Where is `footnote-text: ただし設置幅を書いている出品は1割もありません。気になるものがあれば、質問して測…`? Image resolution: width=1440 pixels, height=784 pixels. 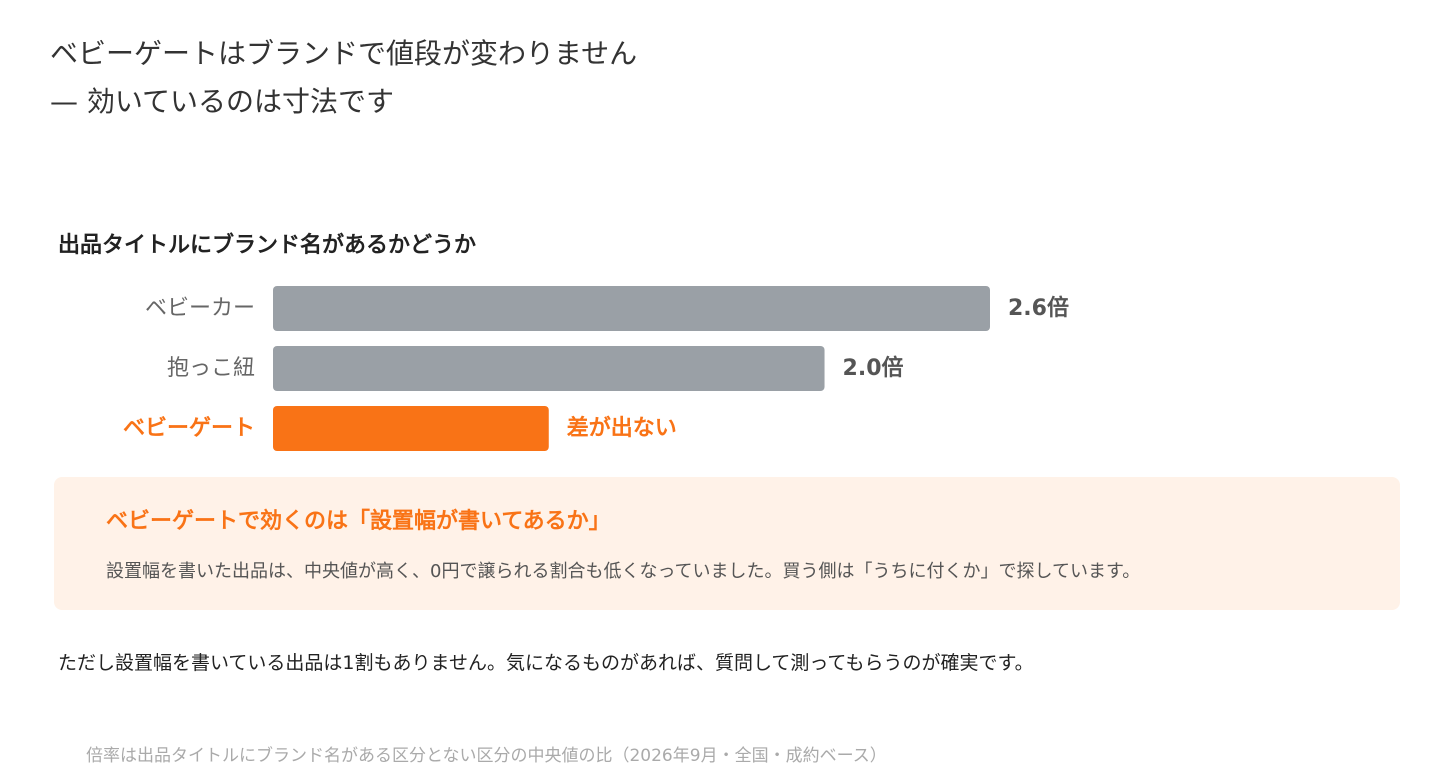 footnote-text: ただし設置幅を書いている出品は1割もありません。気になるものがあれば、質問して測… is located at coordinates (546, 663).